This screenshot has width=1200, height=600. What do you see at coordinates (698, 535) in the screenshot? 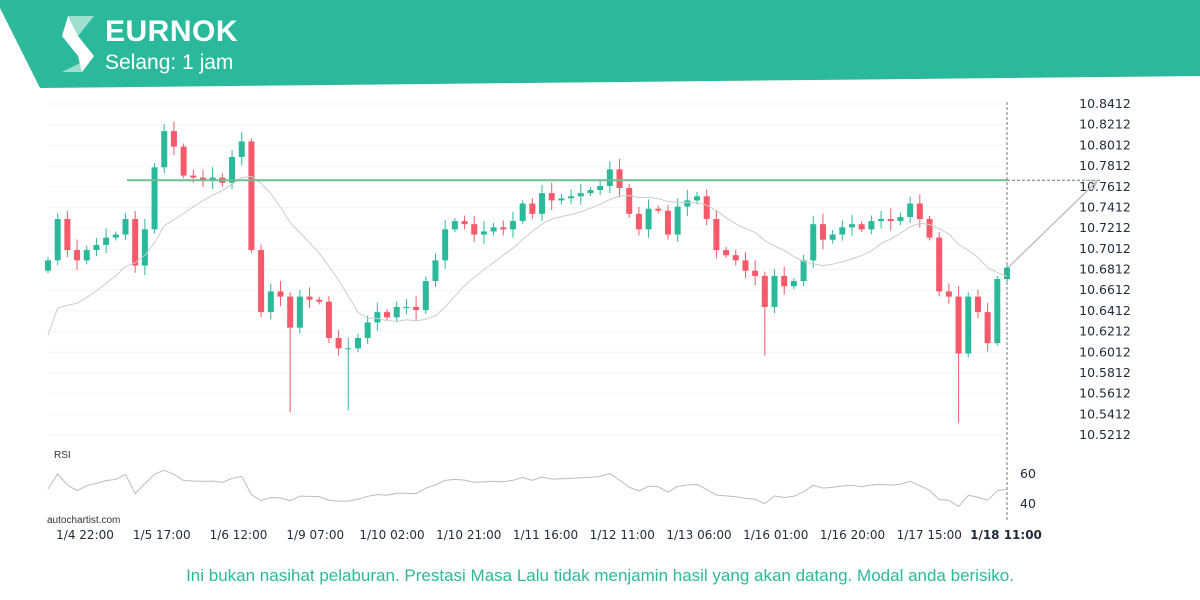
I see `x-tick-label: 1/13 06:00` at bounding box center [698, 535].